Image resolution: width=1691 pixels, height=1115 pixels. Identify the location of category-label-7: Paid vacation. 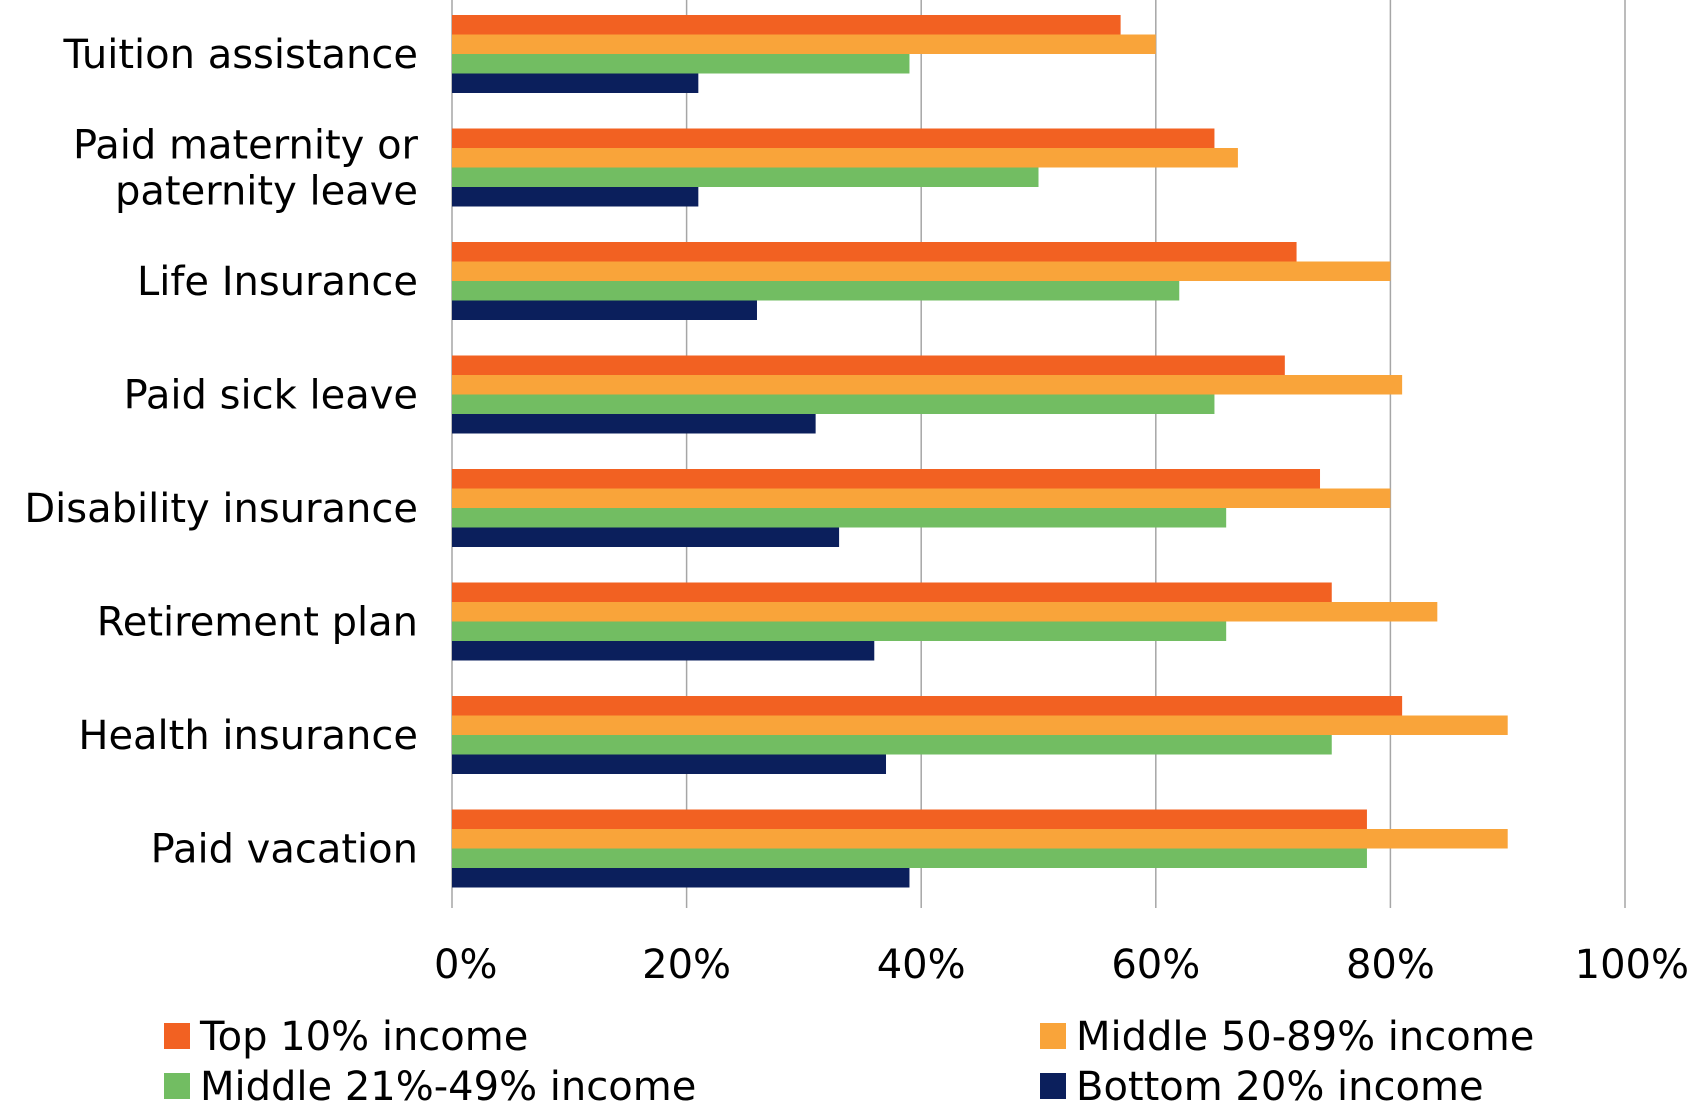
(284, 850).